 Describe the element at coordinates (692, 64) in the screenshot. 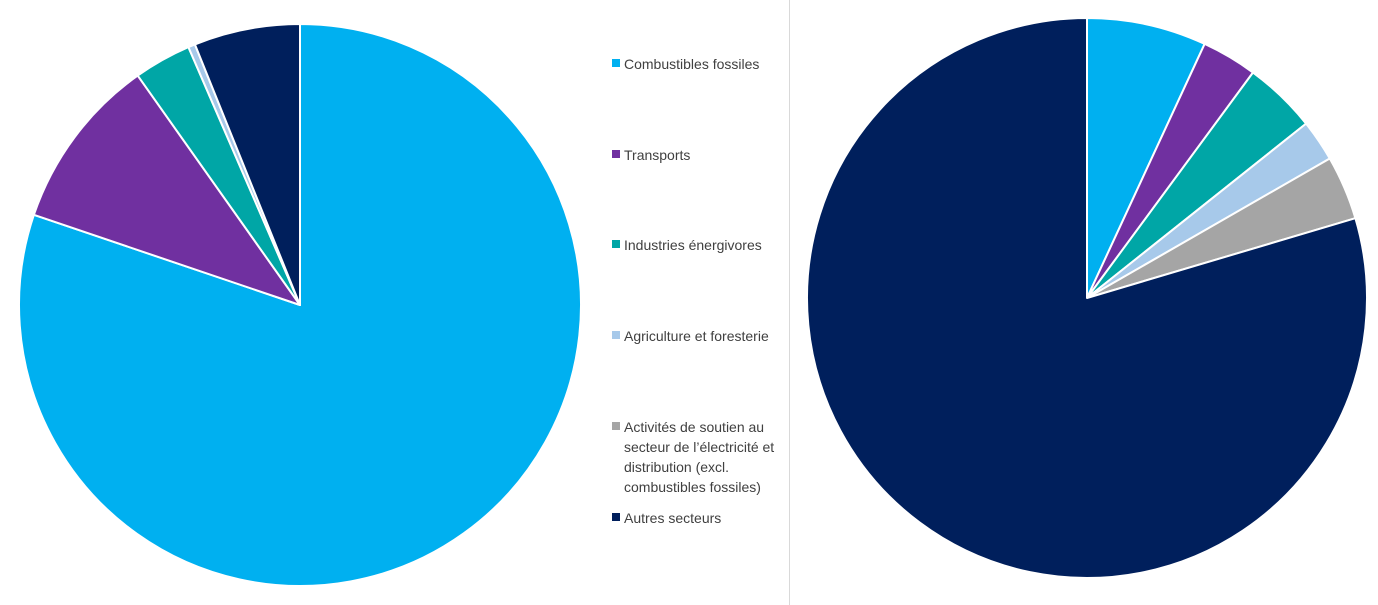

I see `legend-label: Combustibles fossiles` at that location.